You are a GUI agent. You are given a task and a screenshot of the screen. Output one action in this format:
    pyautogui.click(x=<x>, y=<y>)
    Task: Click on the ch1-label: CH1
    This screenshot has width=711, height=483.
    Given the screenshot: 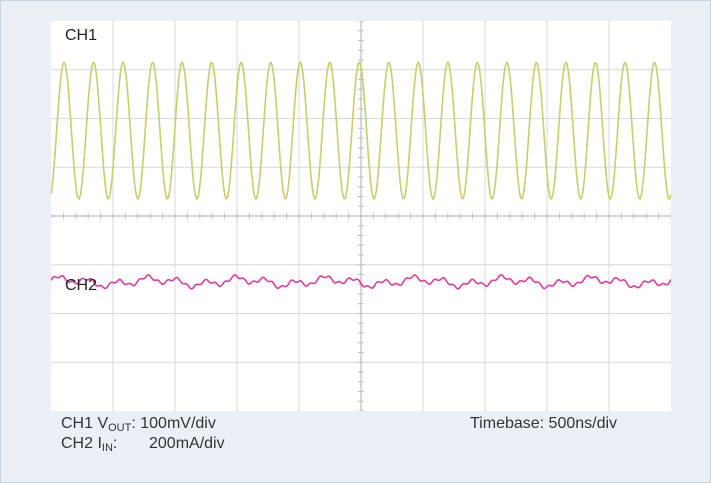 What is the action you would take?
    pyautogui.click(x=81, y=35)
    